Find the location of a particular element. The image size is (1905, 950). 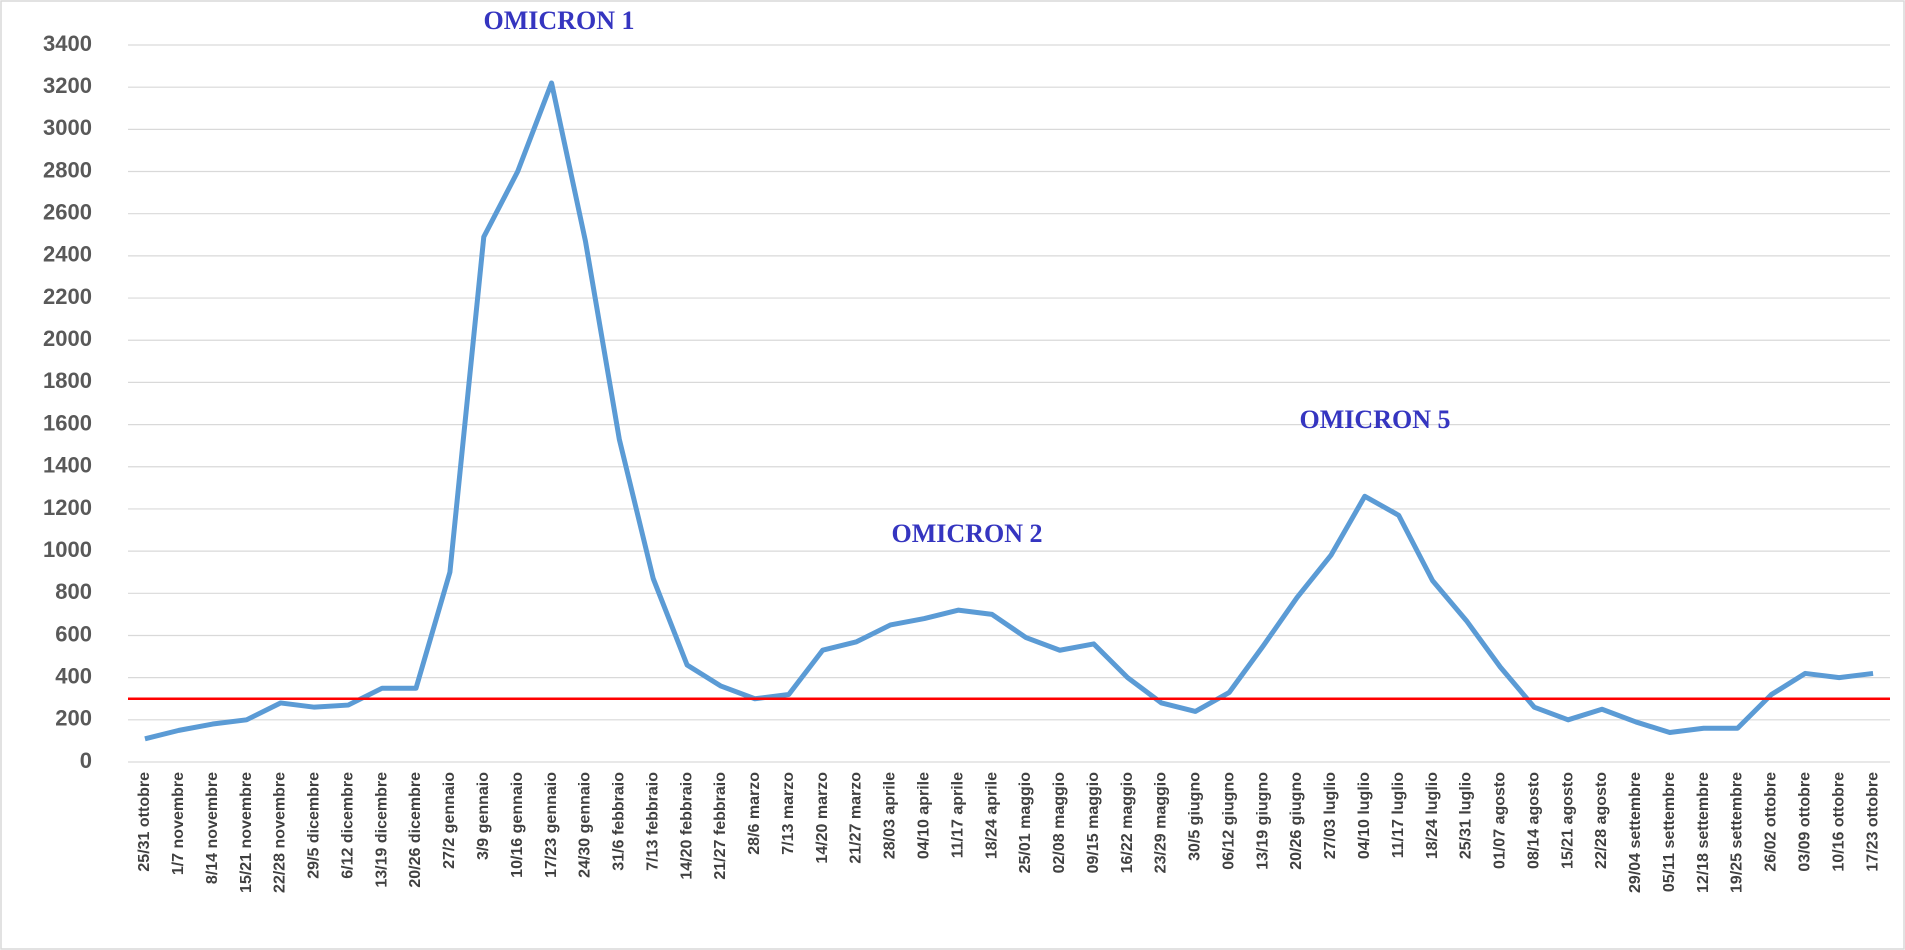

y-tick-label: 1000 is located at coordinates (67, 549).